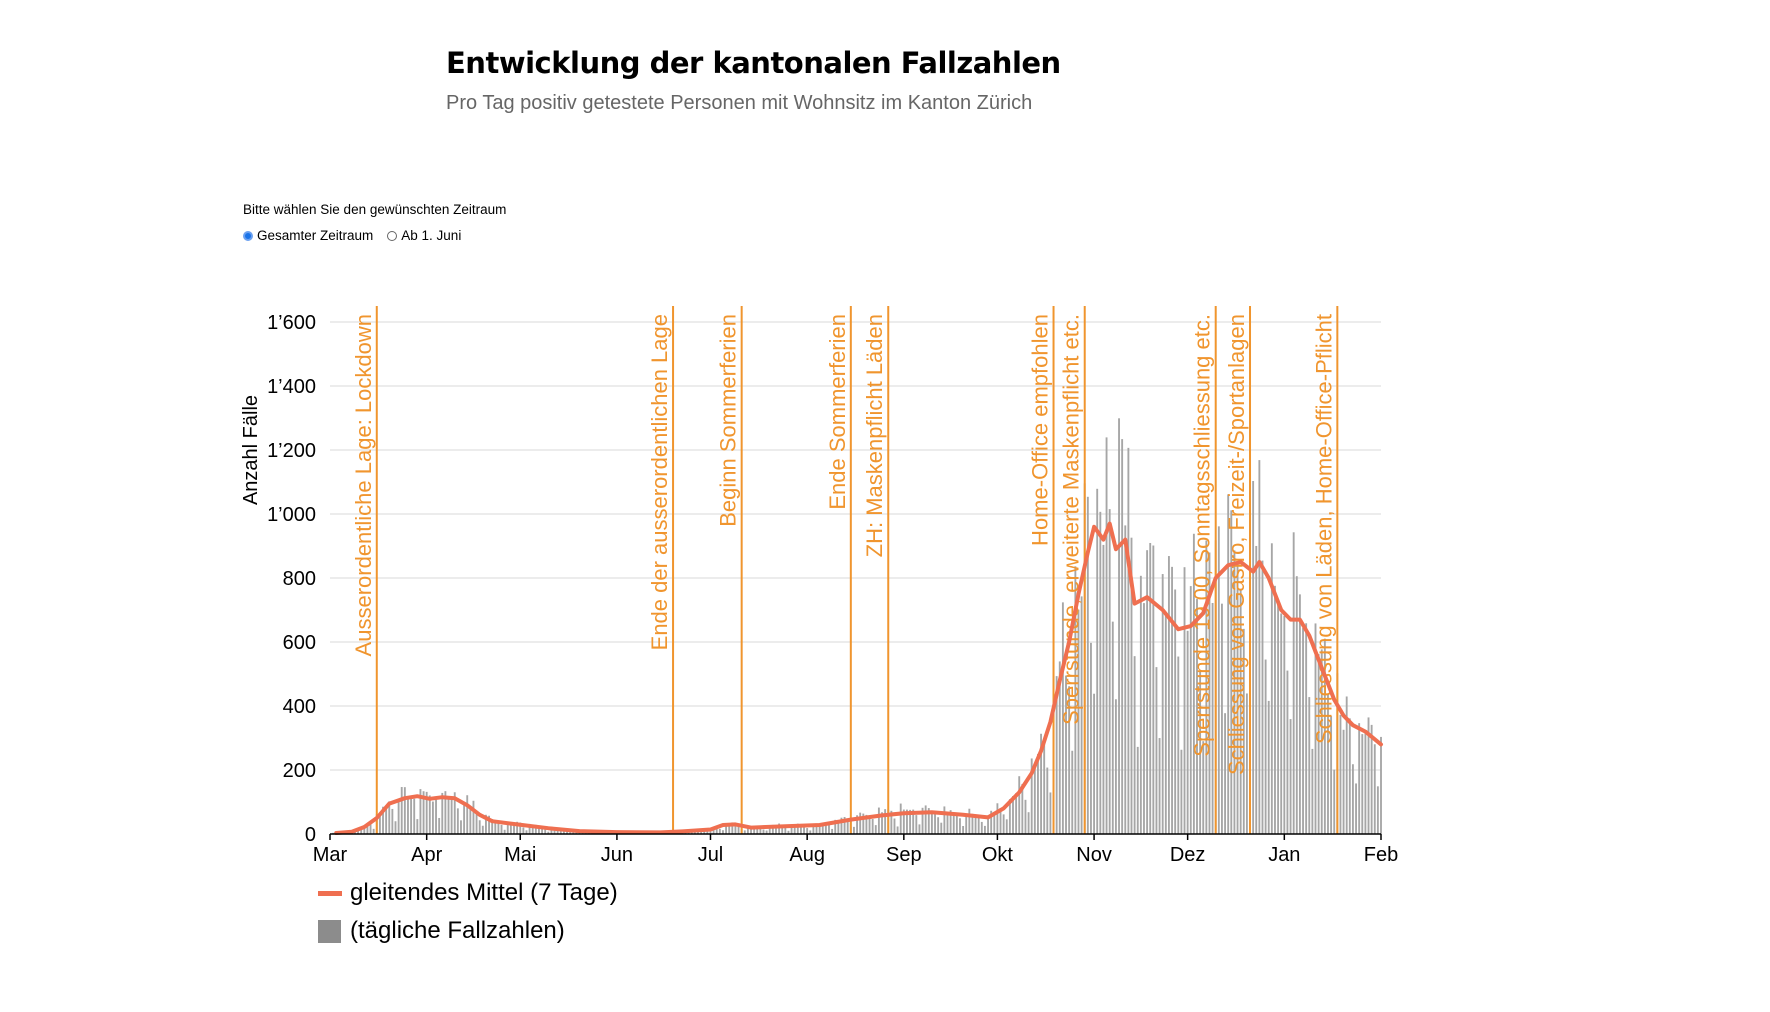  I want to click on radio-selected-icon, so click(248, 235).